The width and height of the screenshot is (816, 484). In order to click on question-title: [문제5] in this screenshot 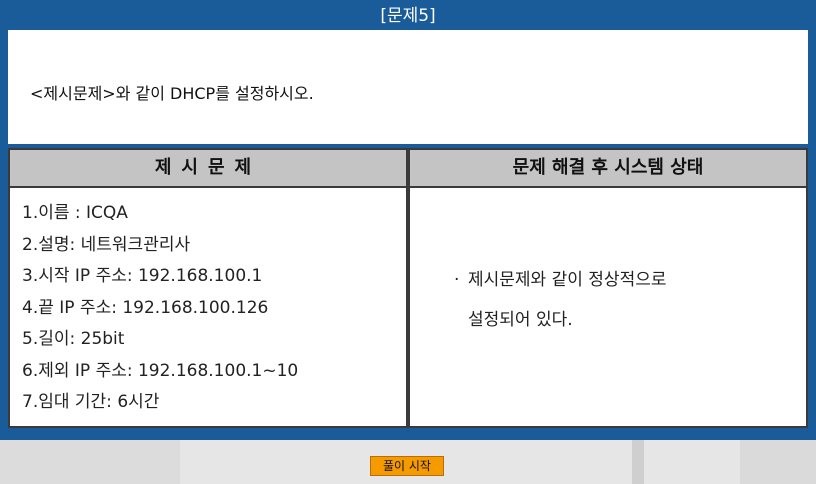, I will do `click(408, 16)`.